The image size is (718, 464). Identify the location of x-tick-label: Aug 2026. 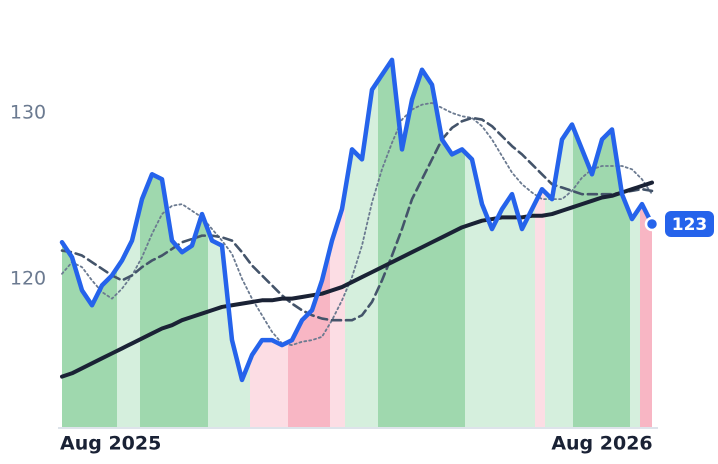
(601, 444).